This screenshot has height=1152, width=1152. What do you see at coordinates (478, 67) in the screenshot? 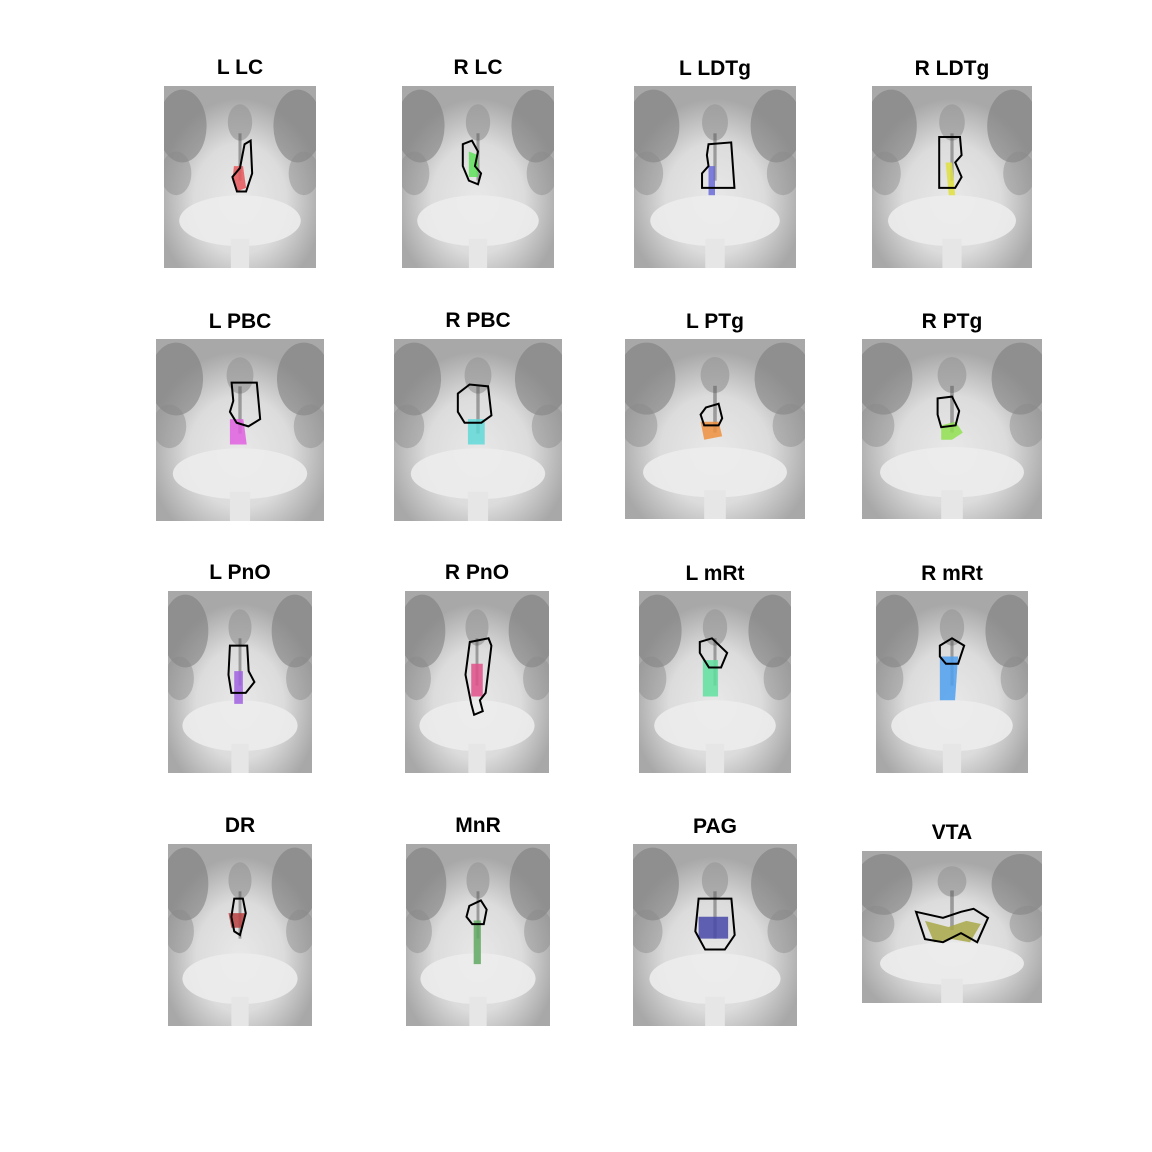
I see `panel-title: R LC` at bounding box center [478, 67].